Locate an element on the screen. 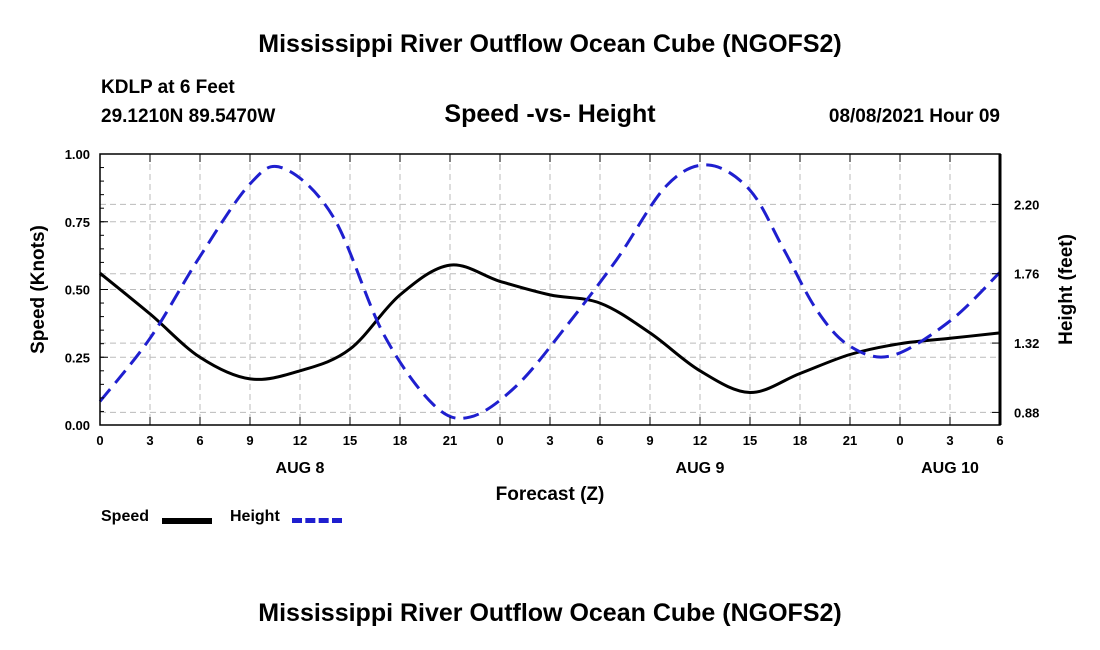 The width and height of the screenshot is (1100, 650). y2-tick-label: 1.76 is located at coordinates (1026, 274).